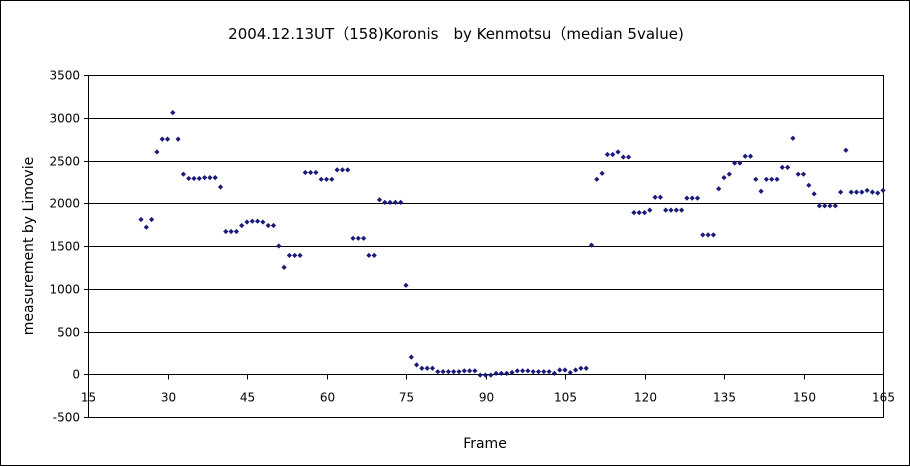  I want to click on x-tick-label: 45, so click(247, 398).